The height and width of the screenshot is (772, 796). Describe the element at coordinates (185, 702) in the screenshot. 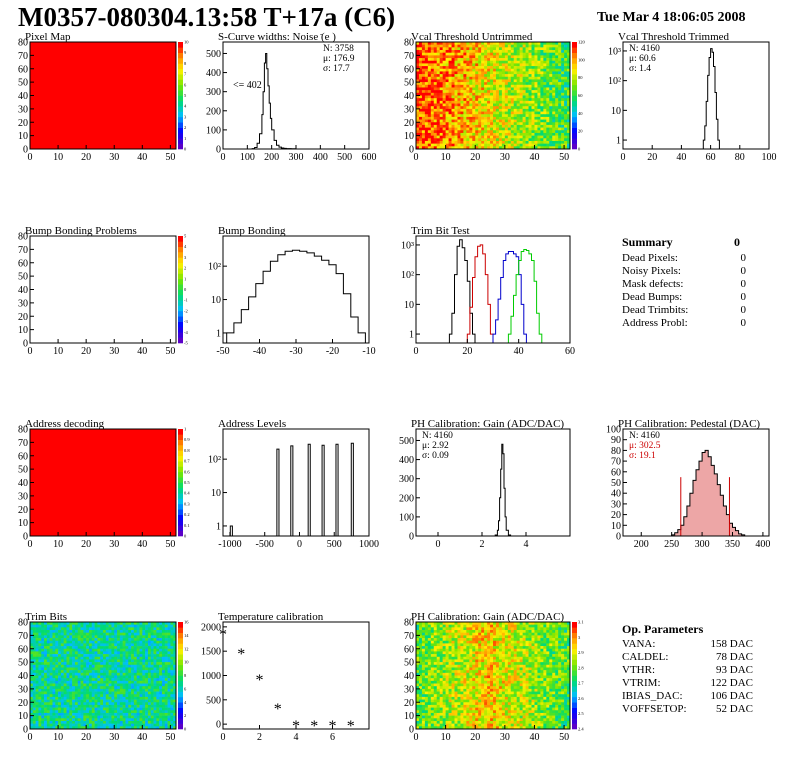

I see `palette-tick-label: 4` at that location.